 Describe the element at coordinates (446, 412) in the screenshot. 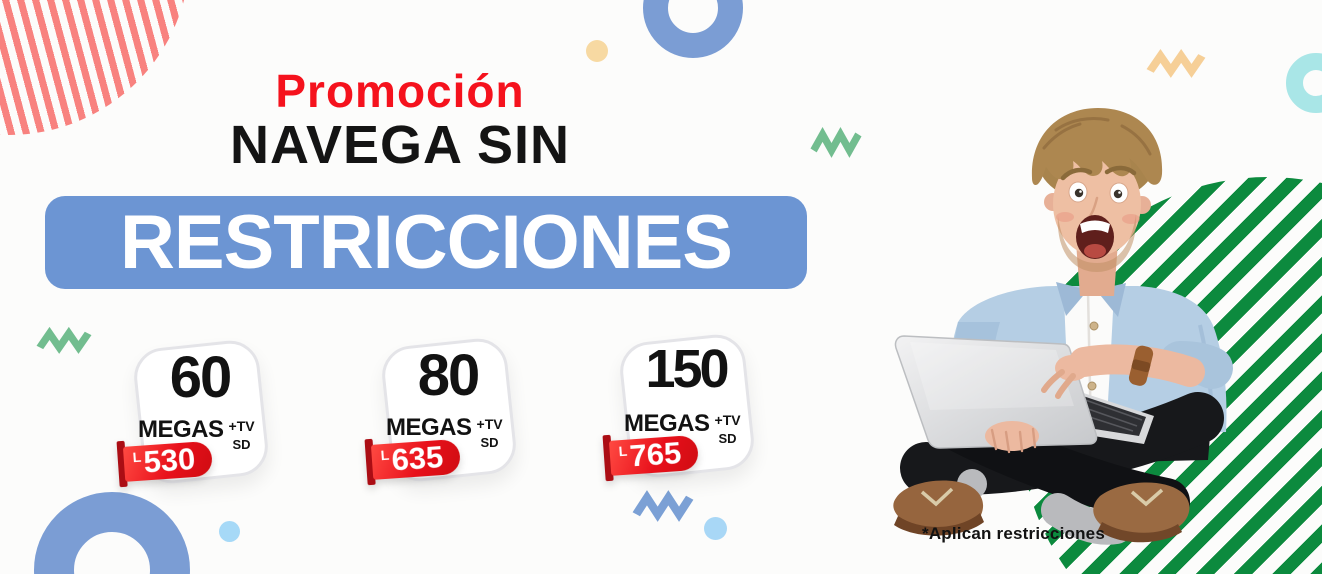

I see `plan-card-80: 80 MEGAS +TV SD L 635` at that location.